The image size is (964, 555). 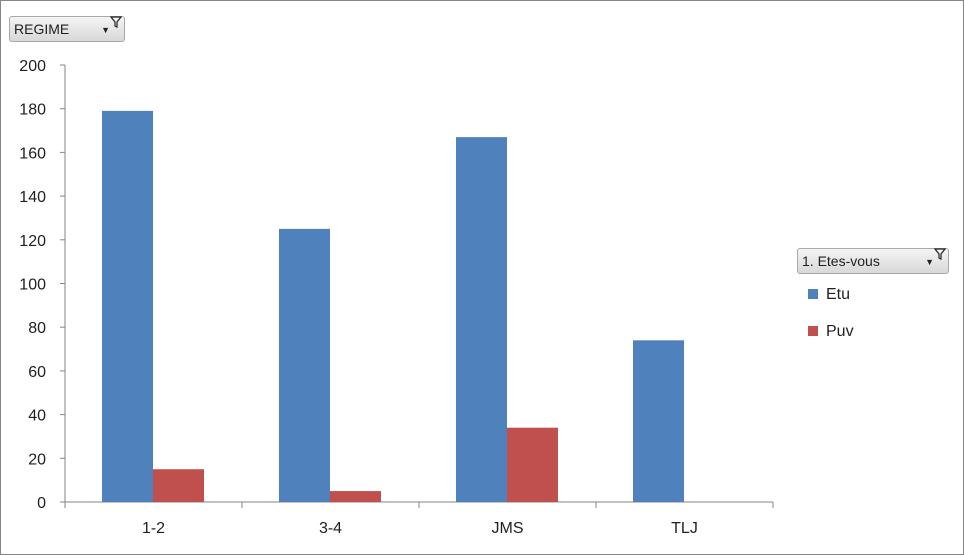 I want to click on x-tick-label: 1-2, so click(x=153, y=528).